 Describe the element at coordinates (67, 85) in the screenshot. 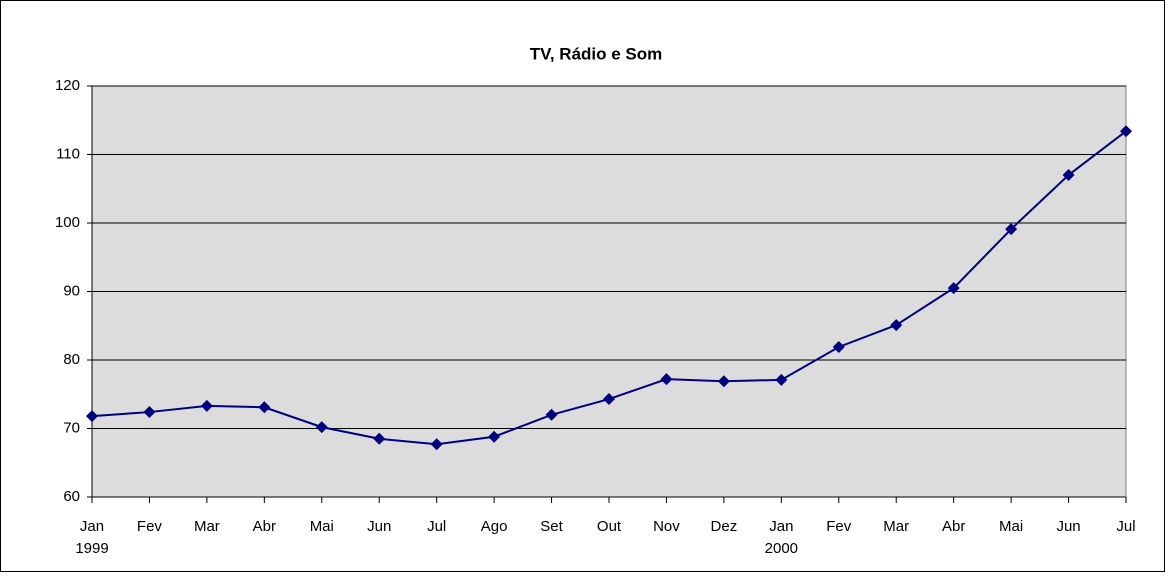

I see `y-tick-label: 120` at that location.